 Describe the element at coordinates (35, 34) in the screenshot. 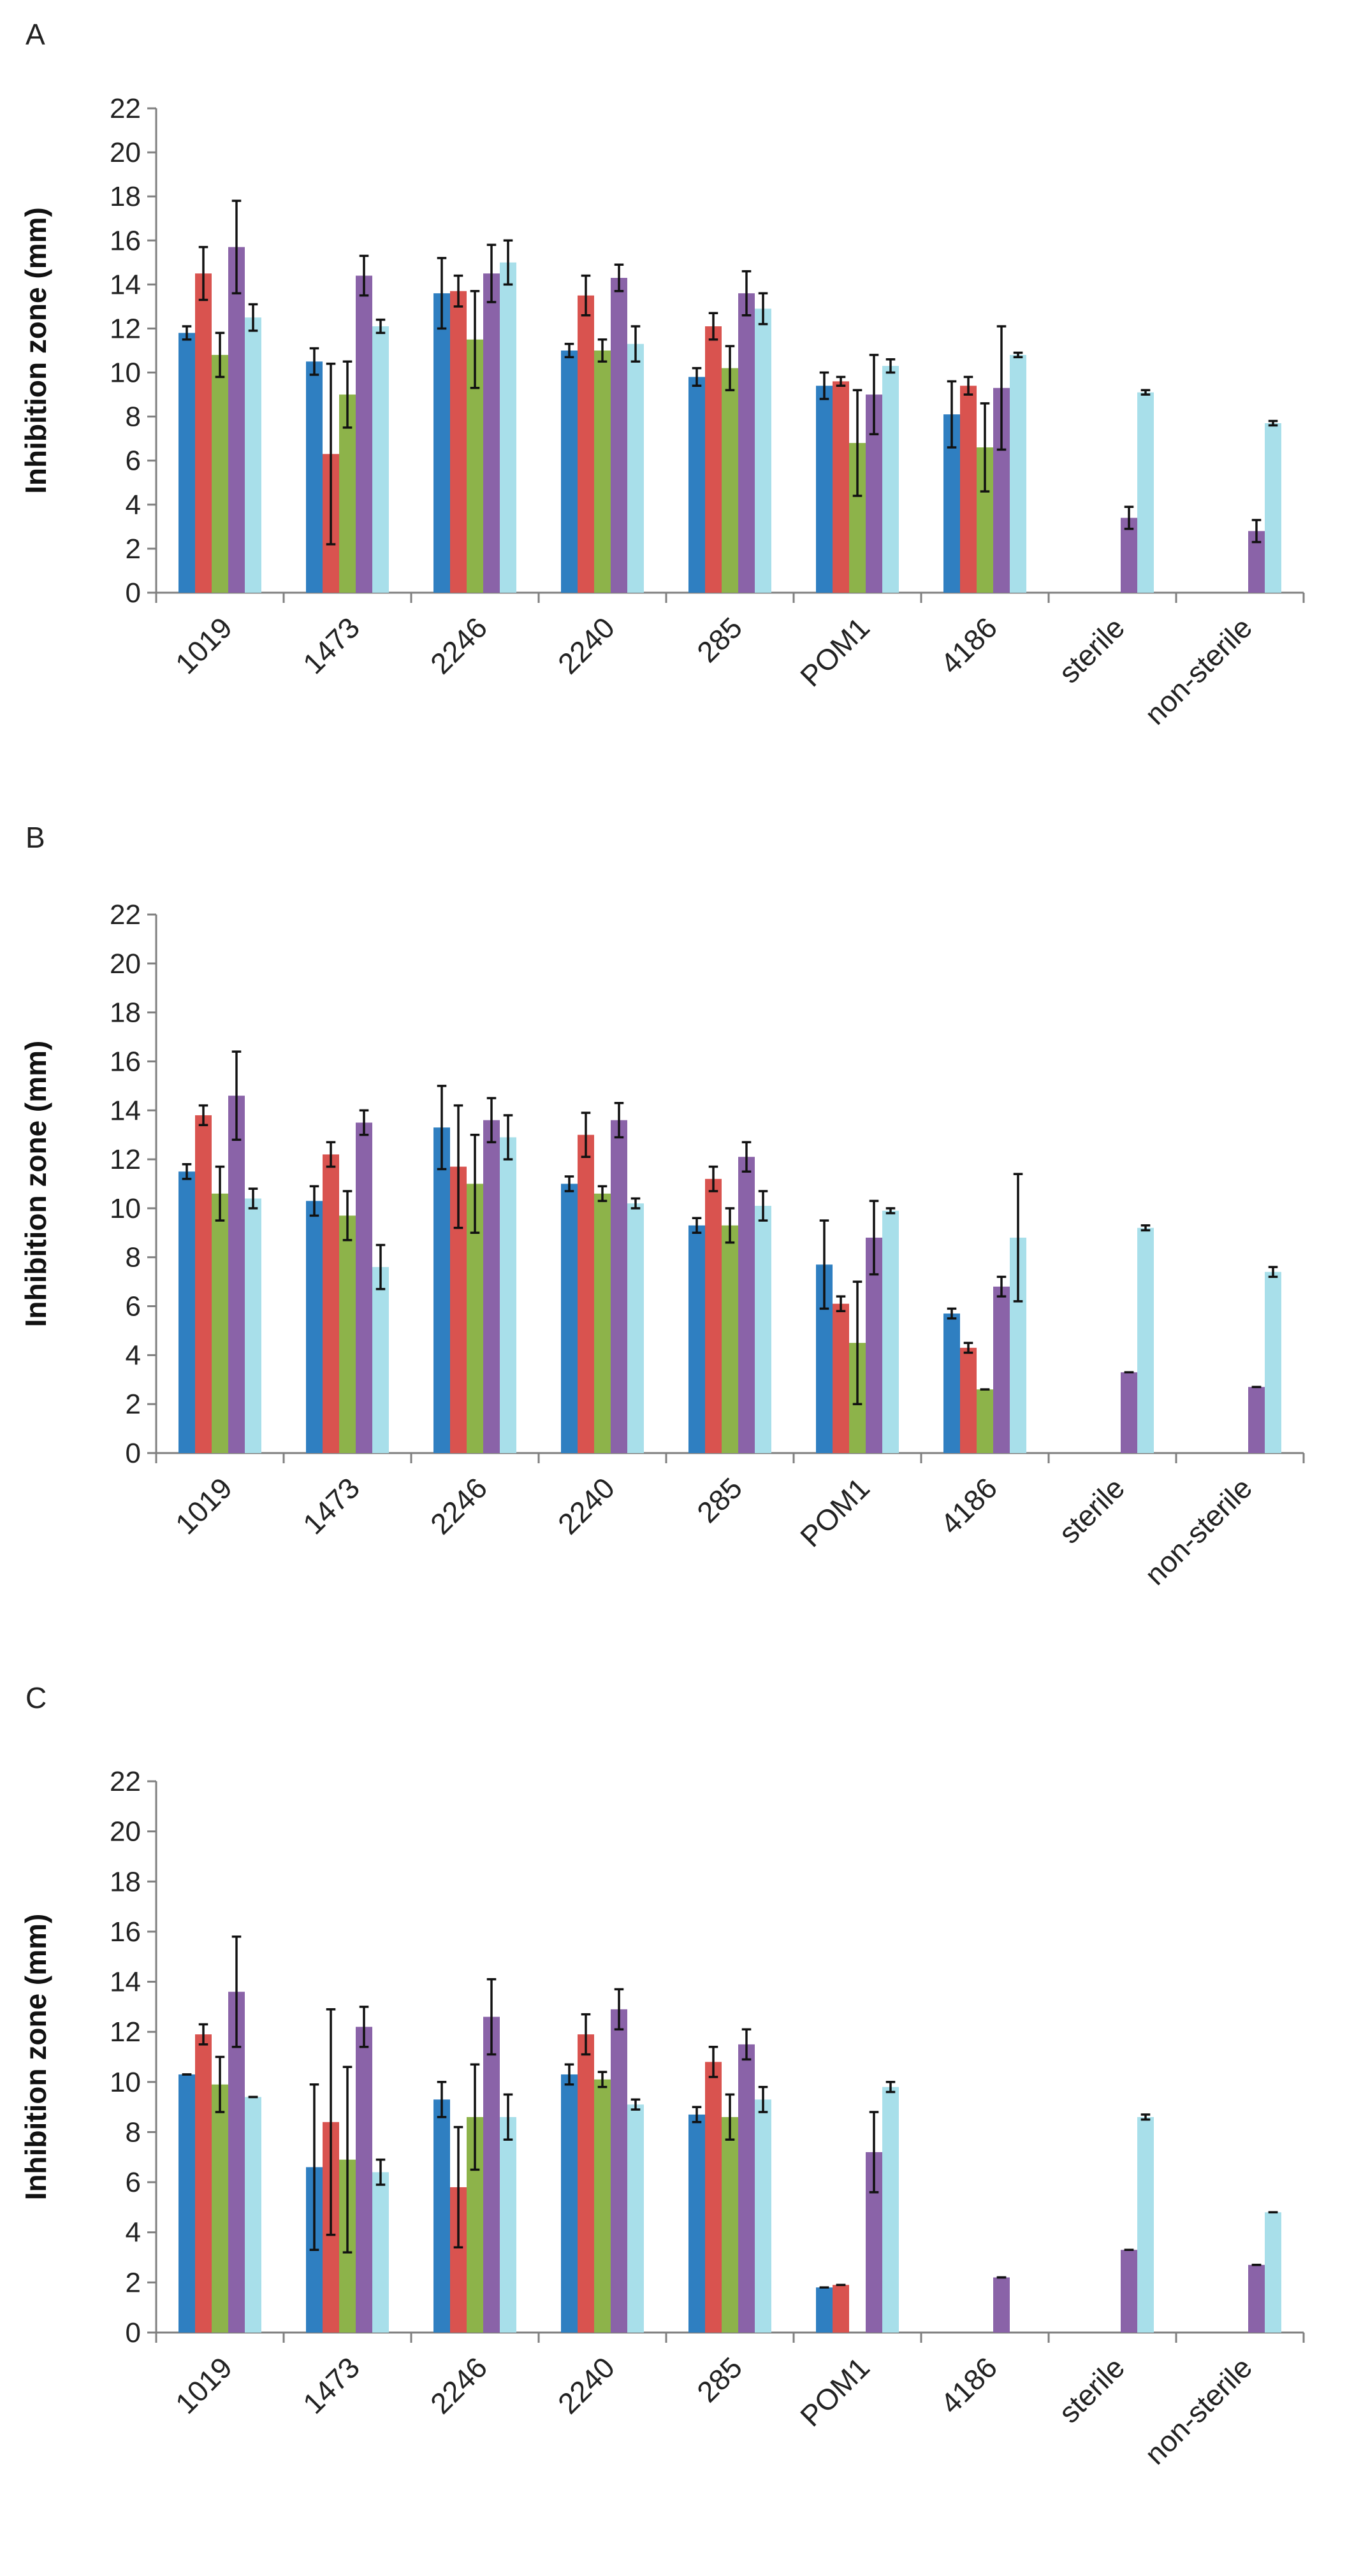

I see `panel-letter: A` at that location.